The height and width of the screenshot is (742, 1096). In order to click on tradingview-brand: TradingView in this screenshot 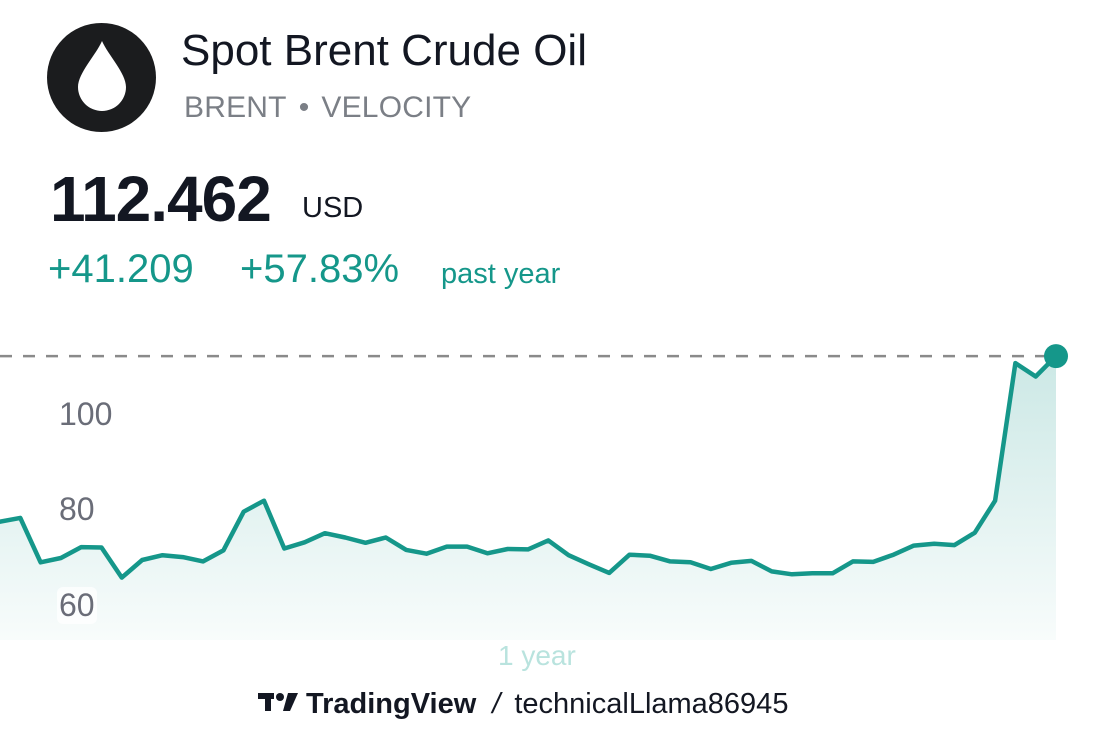, I will do `click(391, 704)`.